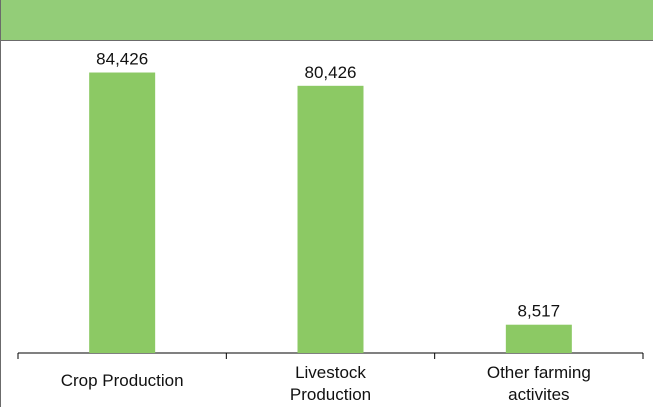  What do you see at coordinates (330, 372) in the screenshot?
I see `x-tick-label: Livestock` at bounding box center [330, 372].